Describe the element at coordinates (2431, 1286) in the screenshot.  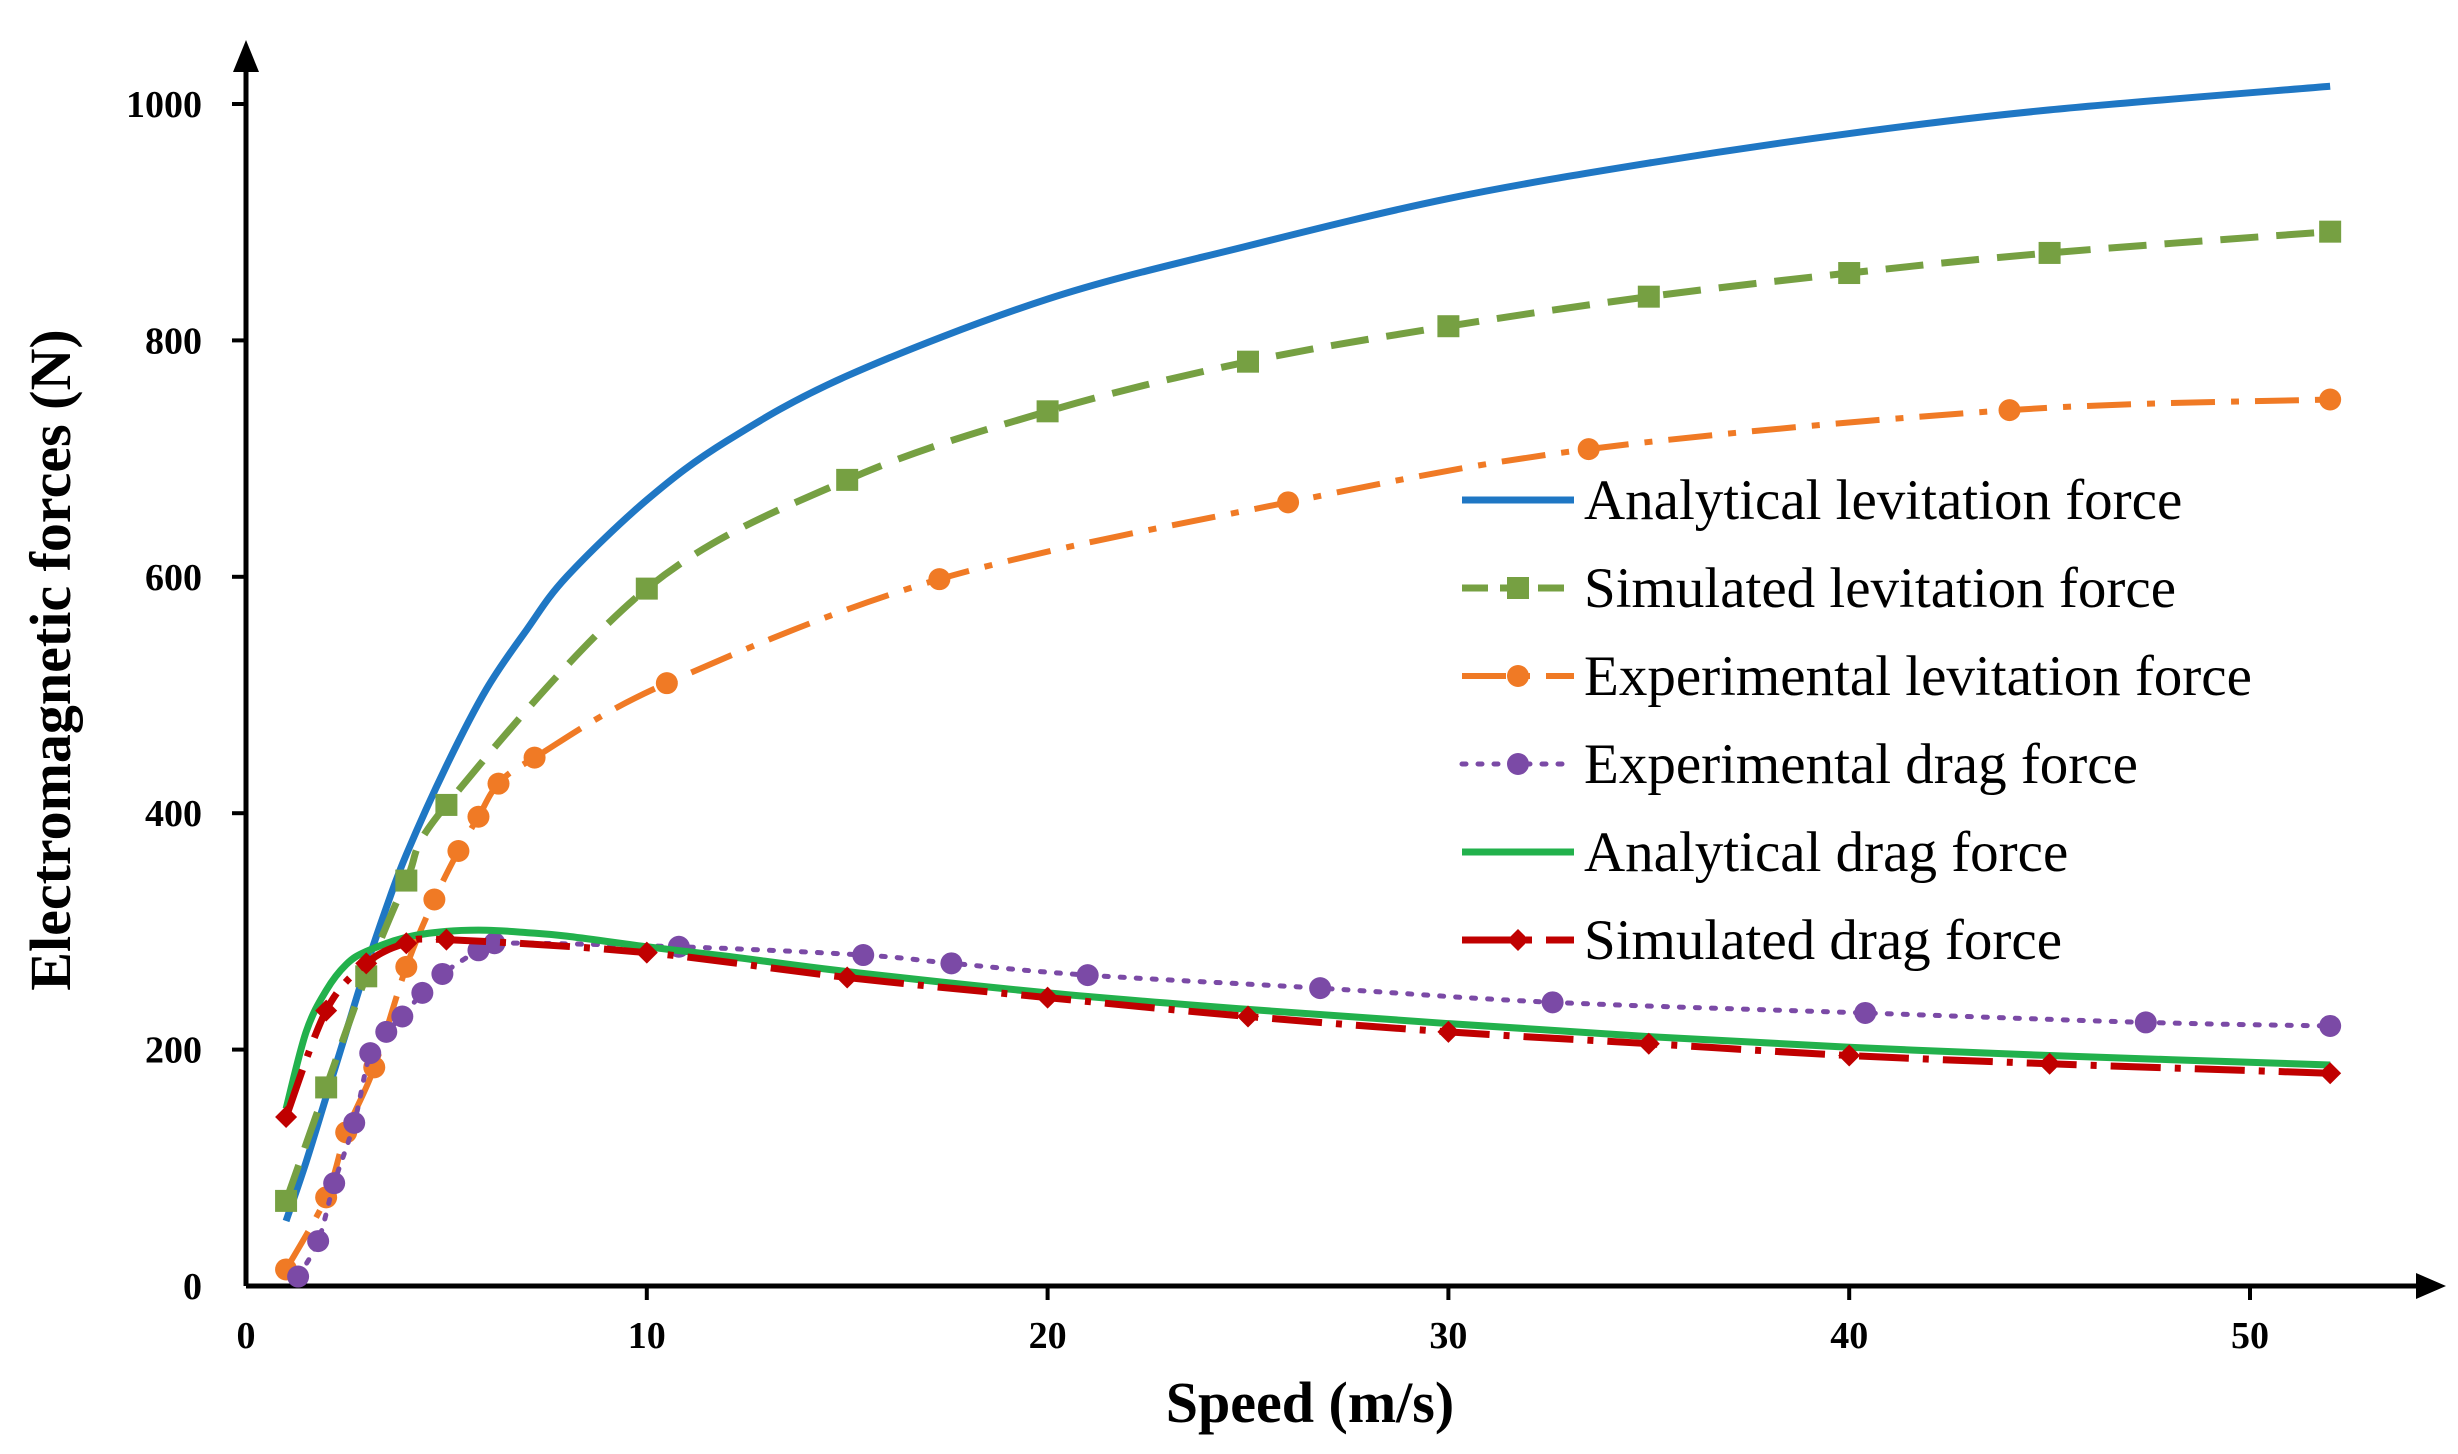
I see `x-axis-arrow` at that location.